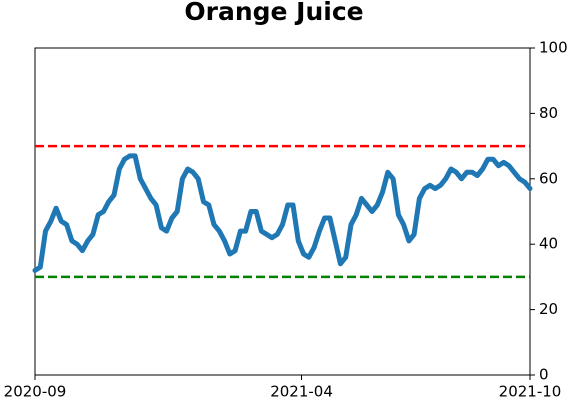 Image resolution: width=571 pixels, height=402 pixels. I want to click on y-tick-label: 20, so click(548, 309).